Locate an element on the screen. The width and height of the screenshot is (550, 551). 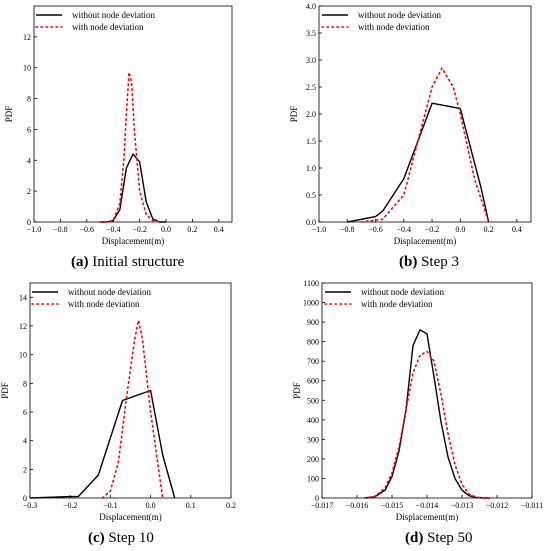
panel-caption: (c) Step 10 is located at coordinates (121, 538).